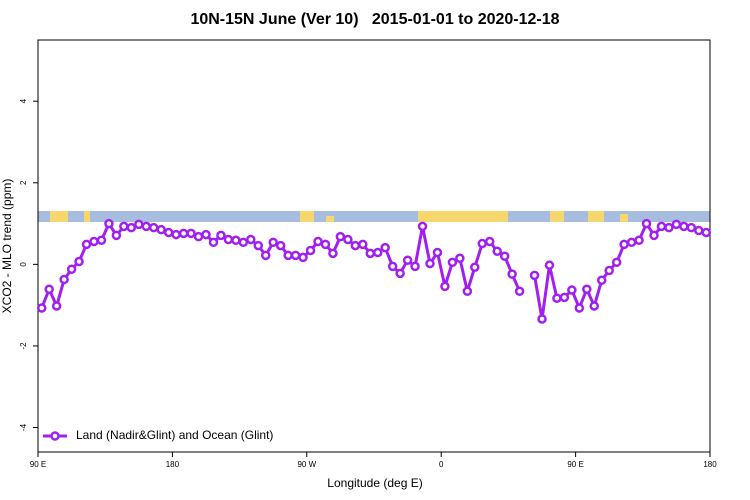 This screenshot has width=750, height=500. I want to click on y-tick-label: -2, so click(23, 346).